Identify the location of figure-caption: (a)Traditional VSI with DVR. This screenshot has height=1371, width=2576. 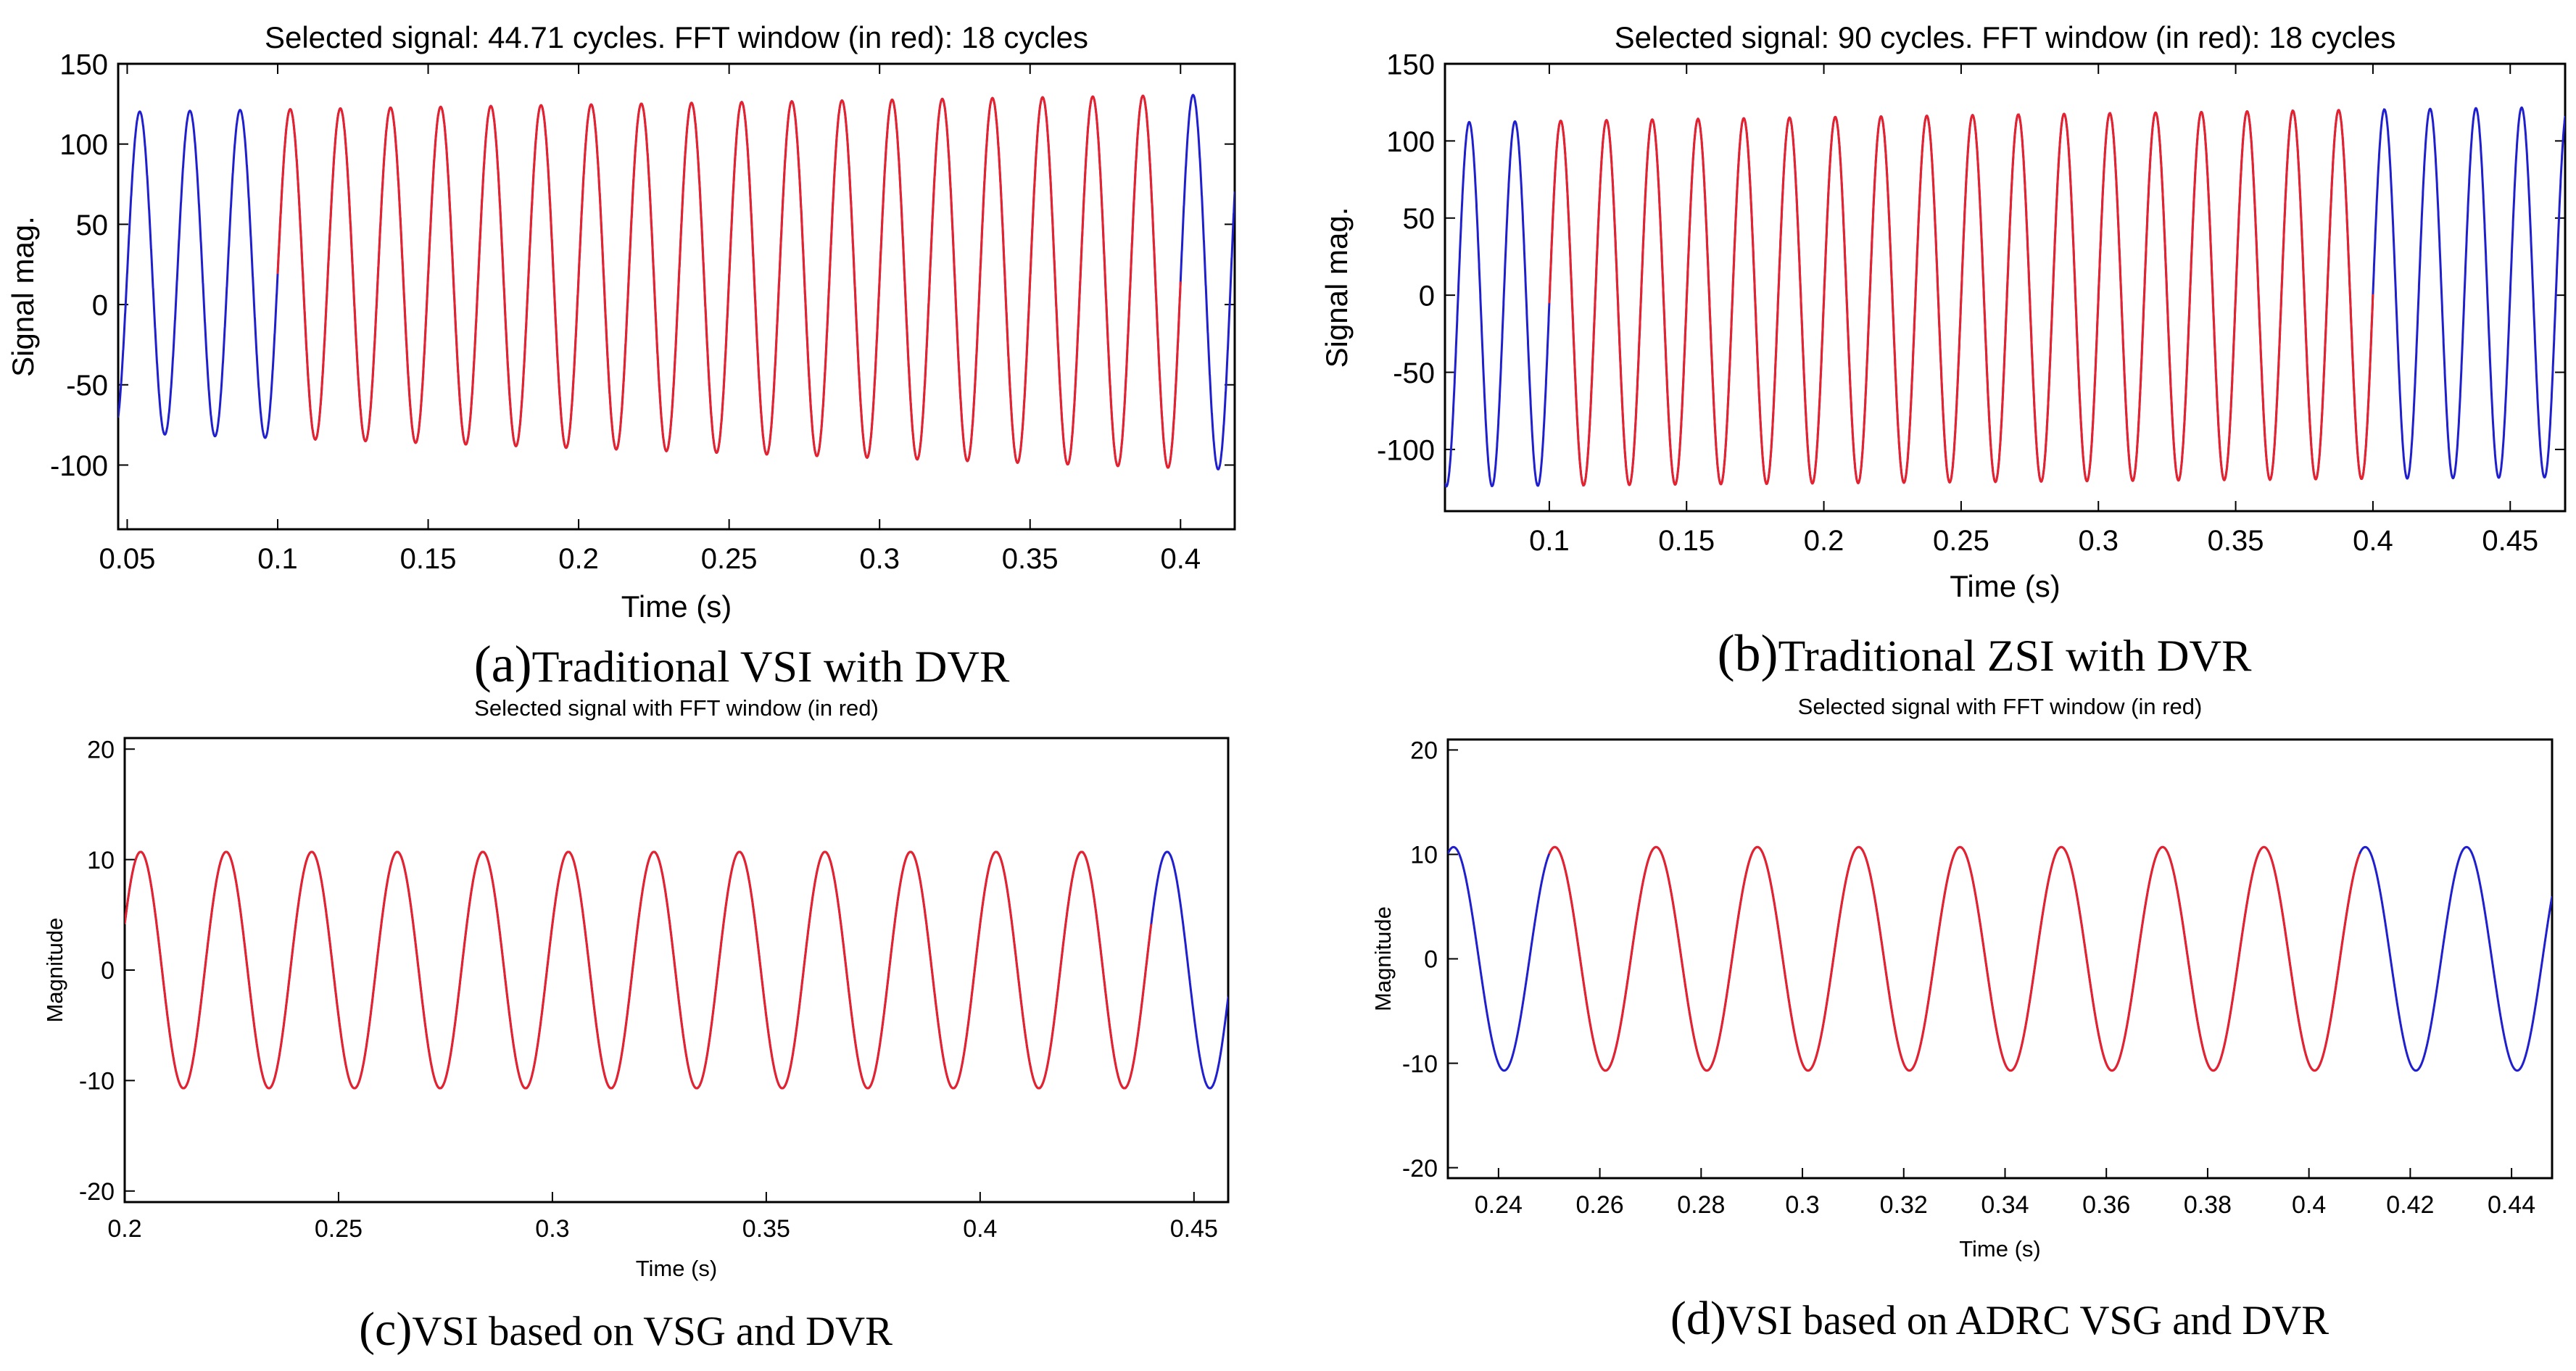
(742, 664).